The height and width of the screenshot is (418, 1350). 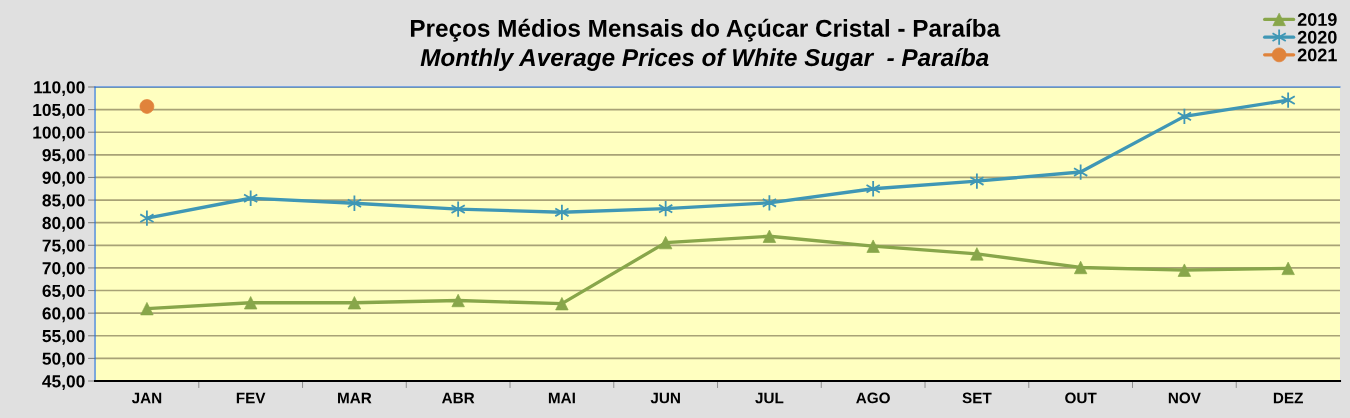 I want to click on y-tick-label: 65,00, so click(x=63, y=292).